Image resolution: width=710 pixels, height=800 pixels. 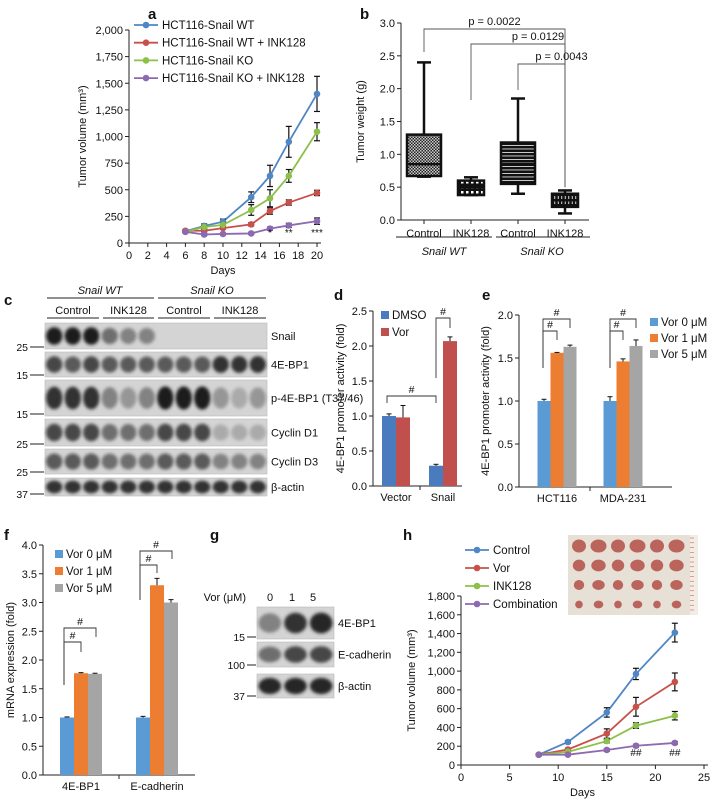 I want to click on panel-label-c: c, so click(x=8, y=300).